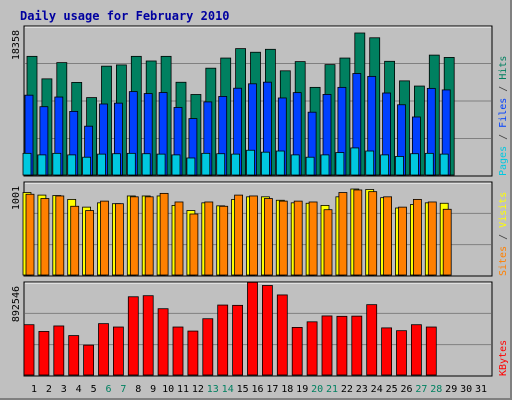 The width and height of the screenshot is (512, 400). Describe the element at coordinates (503, 161) in the screenshot. I see `legend-label: Pages` at that location.